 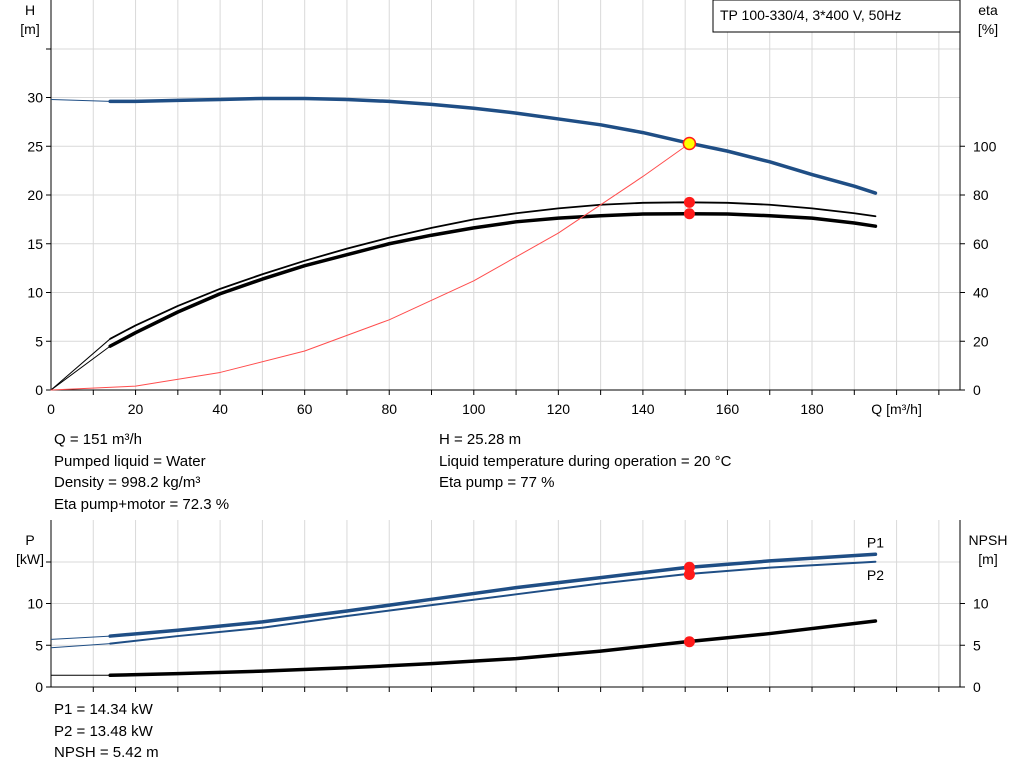 What do you see at coordinates (35, 244) in the screenshot?
I see `y-tick-label-left: 15` at bounding box center [35, 244].